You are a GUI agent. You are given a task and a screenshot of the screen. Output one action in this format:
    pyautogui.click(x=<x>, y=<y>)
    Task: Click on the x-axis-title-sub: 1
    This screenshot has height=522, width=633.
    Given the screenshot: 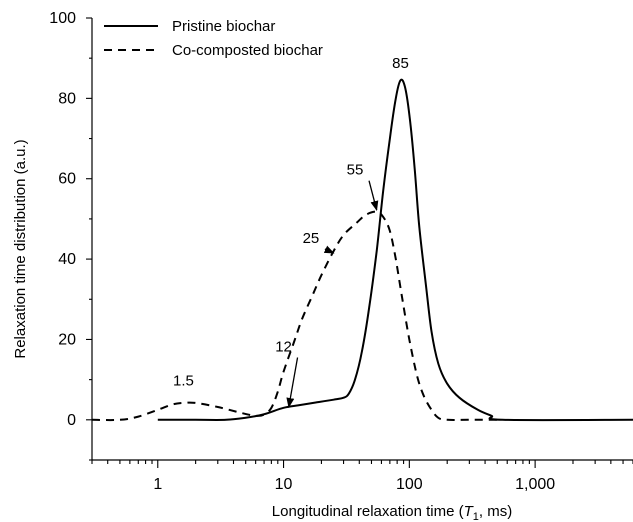 What is the action you would take?
    pyautogui.click(x=476, y=516)
    